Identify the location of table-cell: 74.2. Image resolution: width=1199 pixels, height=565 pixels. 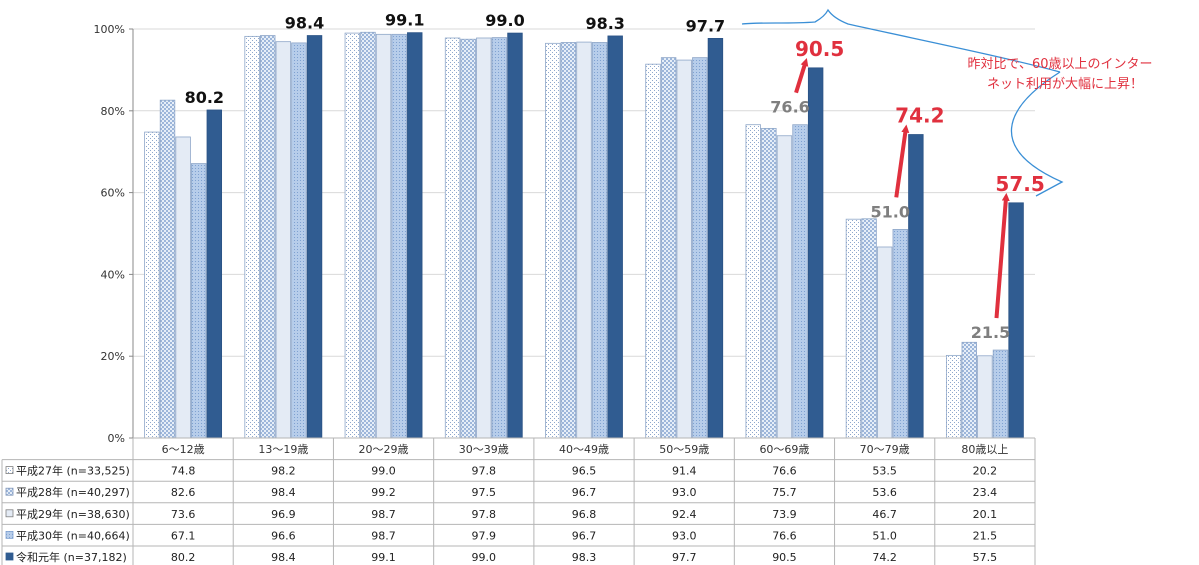
(884, 557).